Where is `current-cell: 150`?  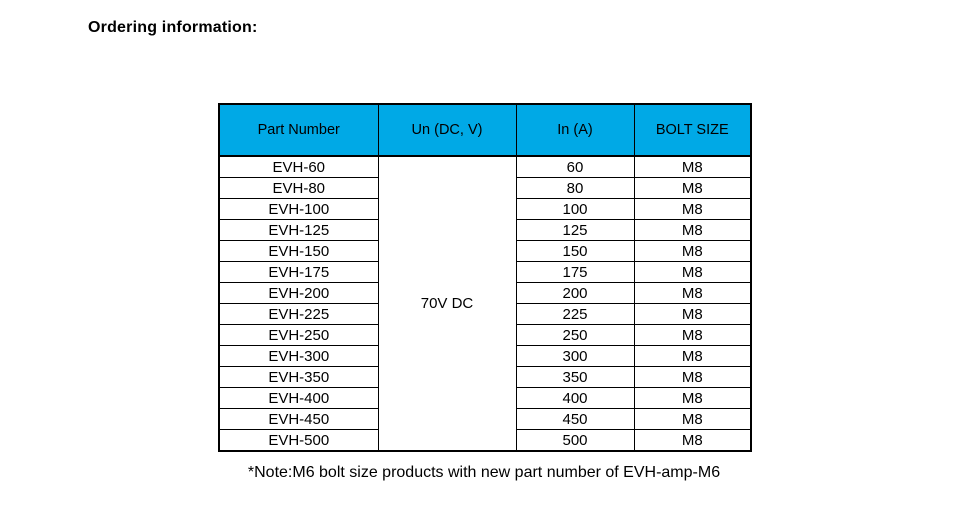
current-cell: 150 is located at coordinates (575, 251).